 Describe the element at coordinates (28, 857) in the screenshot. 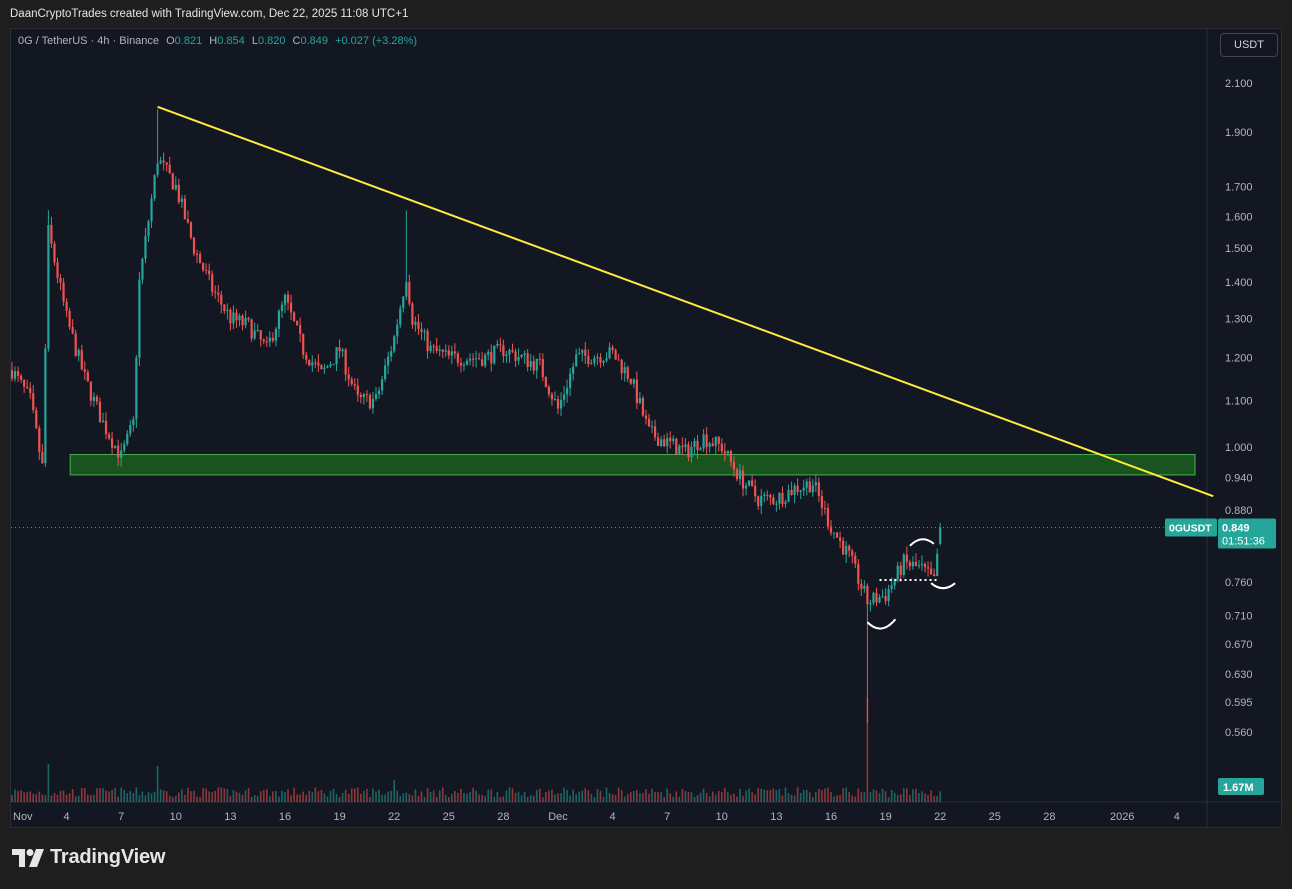

I see `tradingview-logo-icon` at that location.